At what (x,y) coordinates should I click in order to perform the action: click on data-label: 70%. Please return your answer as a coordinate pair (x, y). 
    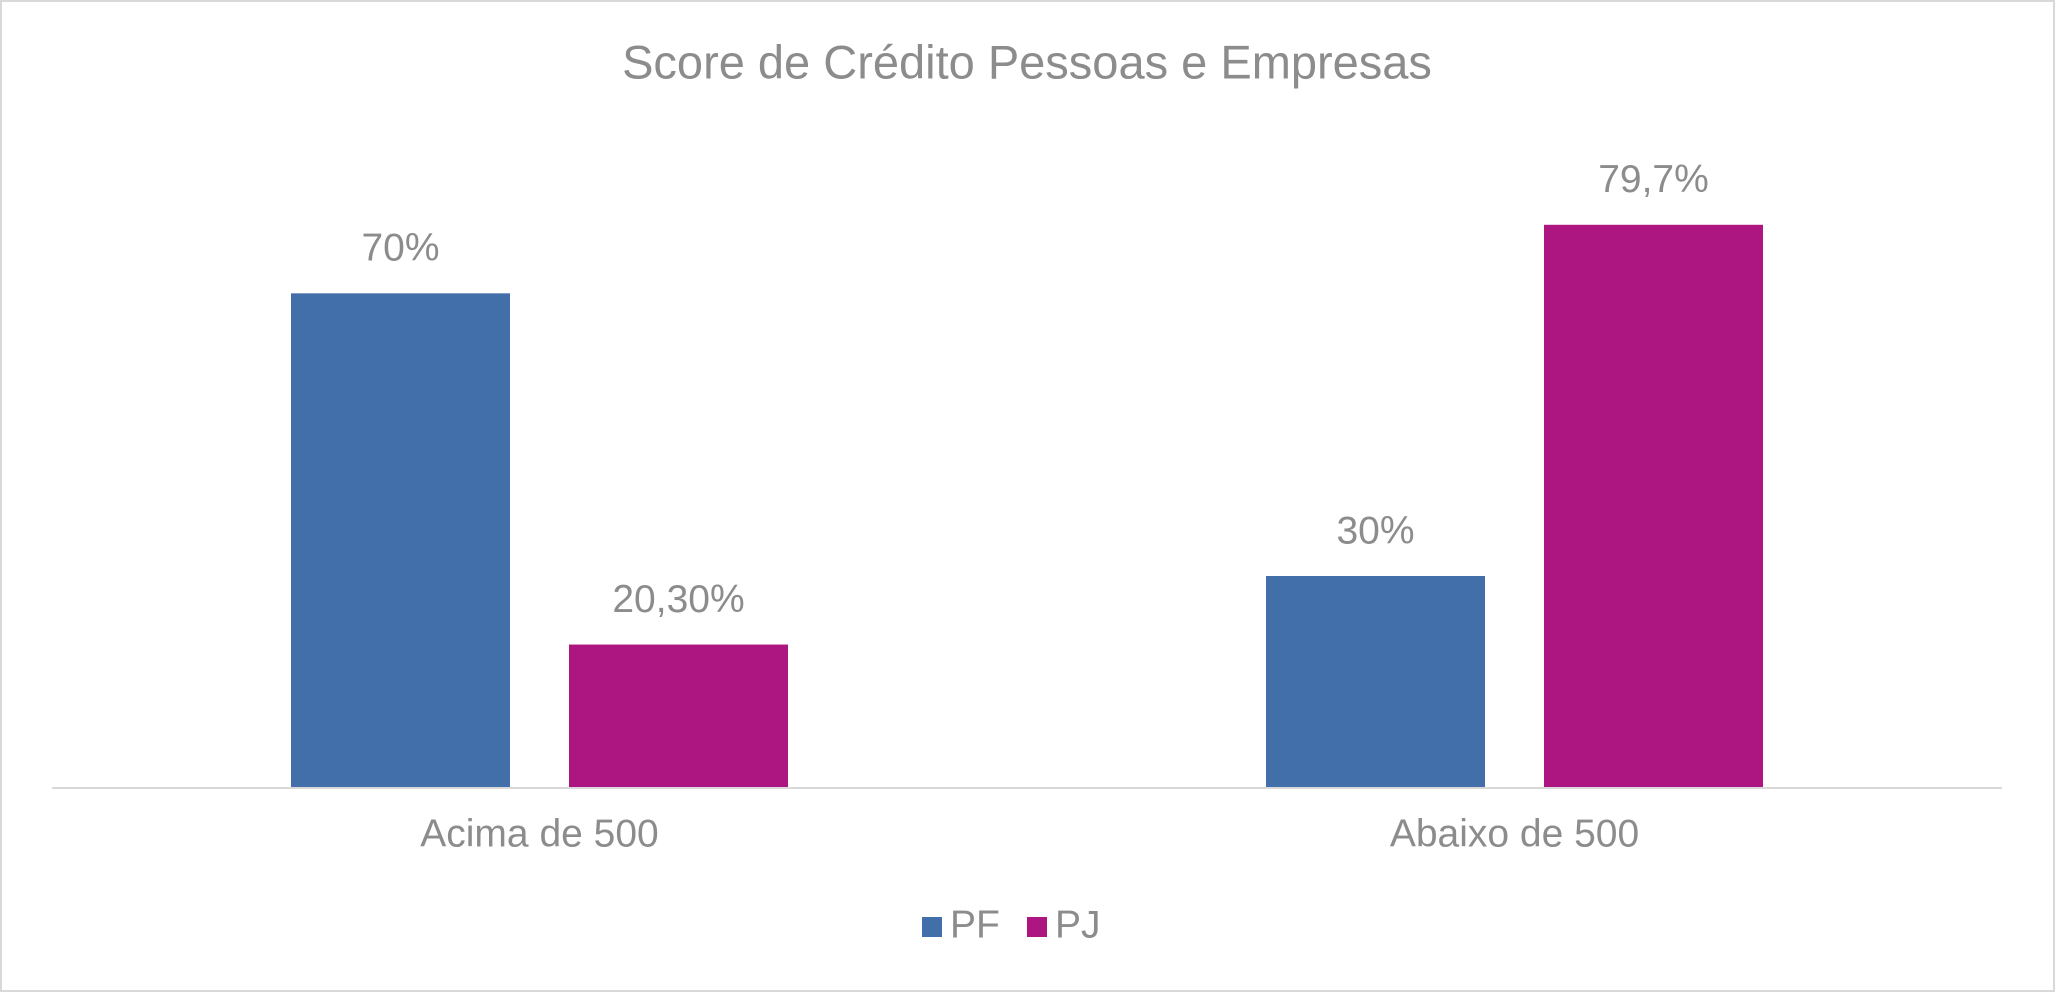
    Looking at the image, I should click on (400, 248).